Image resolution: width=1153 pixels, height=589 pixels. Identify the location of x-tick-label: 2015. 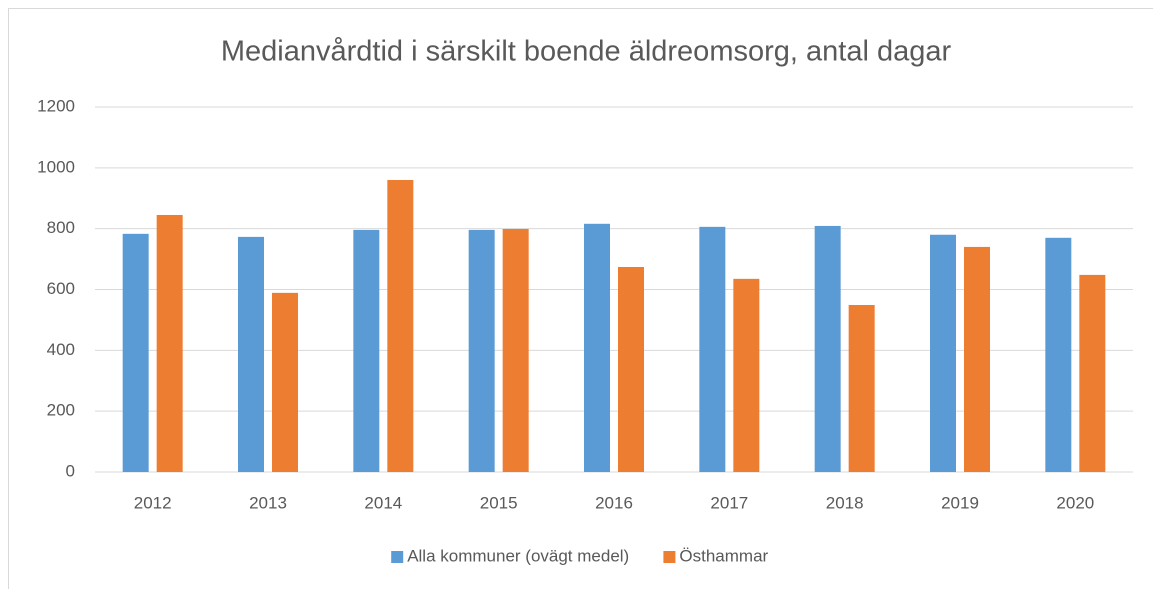
(499, 502).